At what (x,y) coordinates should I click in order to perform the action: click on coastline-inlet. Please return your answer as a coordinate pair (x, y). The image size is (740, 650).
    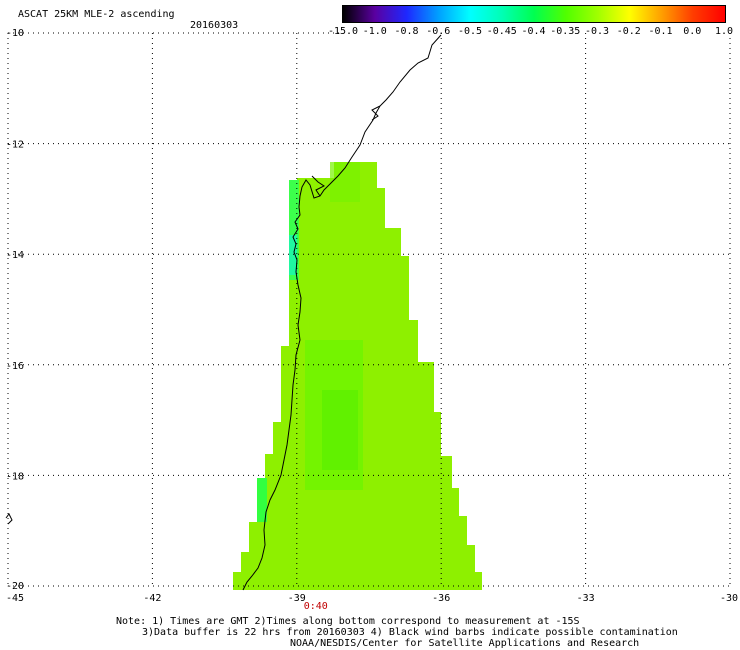
    Looking at the image, I should click on (376, 113).